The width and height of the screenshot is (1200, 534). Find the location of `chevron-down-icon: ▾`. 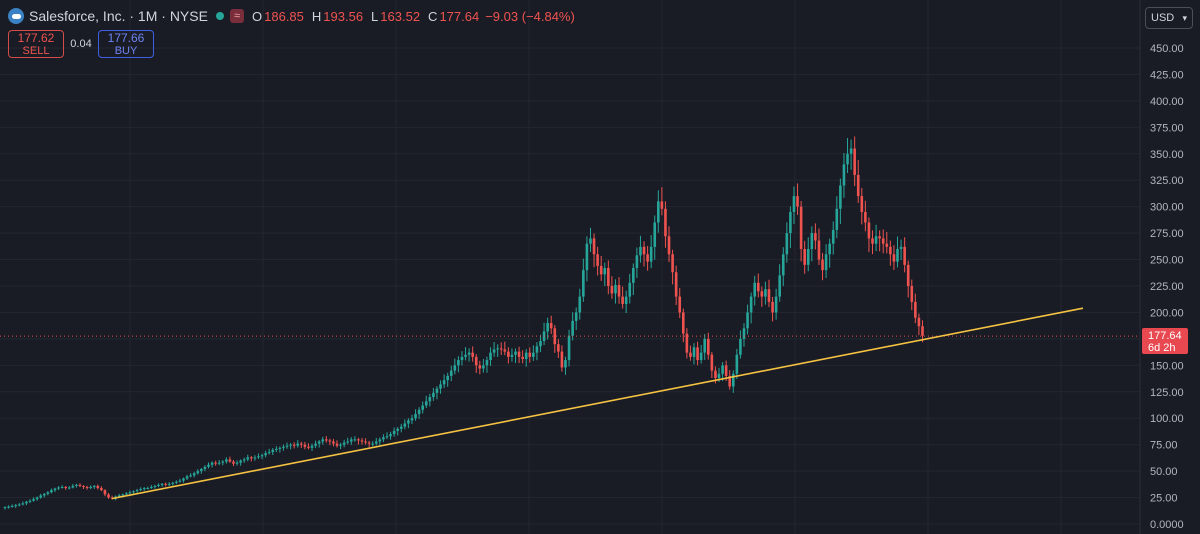

chevron-down-icon: ▾ is located at coordinates (1184, 18).